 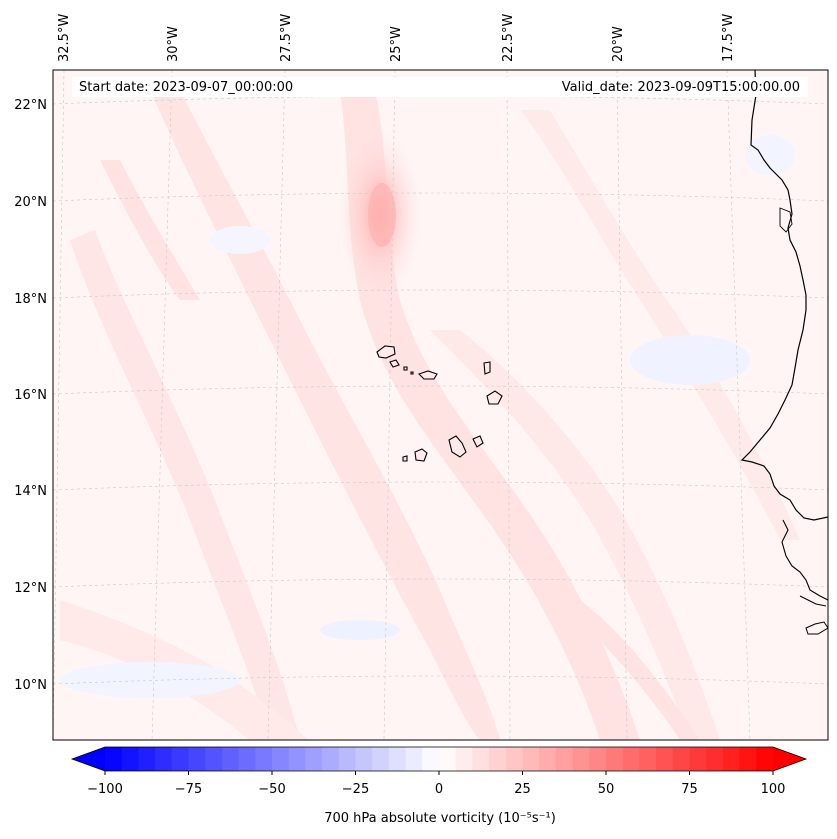 What do you see at coordinates (784, 295) in the screenshot?
I see `coastline` at bounding box center [784, 295].